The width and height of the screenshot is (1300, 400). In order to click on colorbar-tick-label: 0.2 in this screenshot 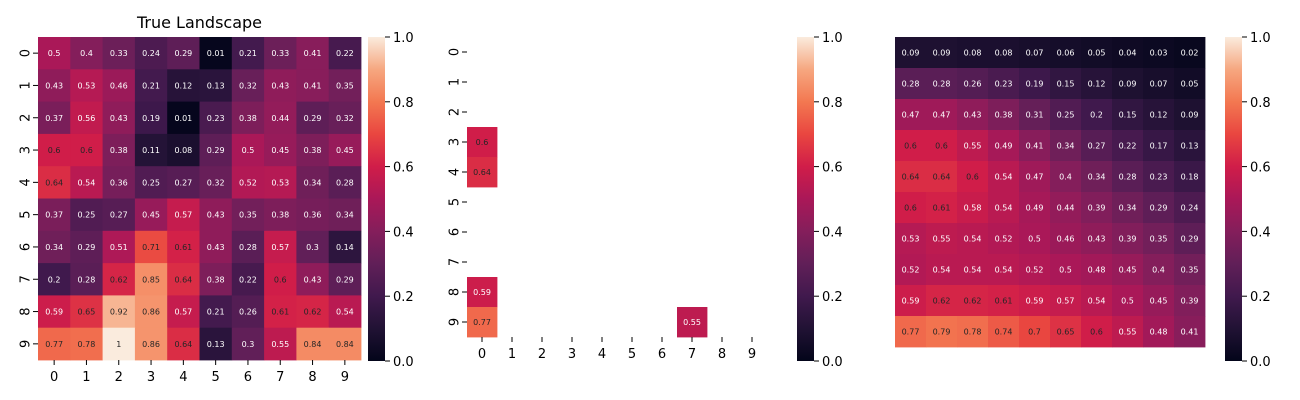, I will do `click(1260, 297)`.